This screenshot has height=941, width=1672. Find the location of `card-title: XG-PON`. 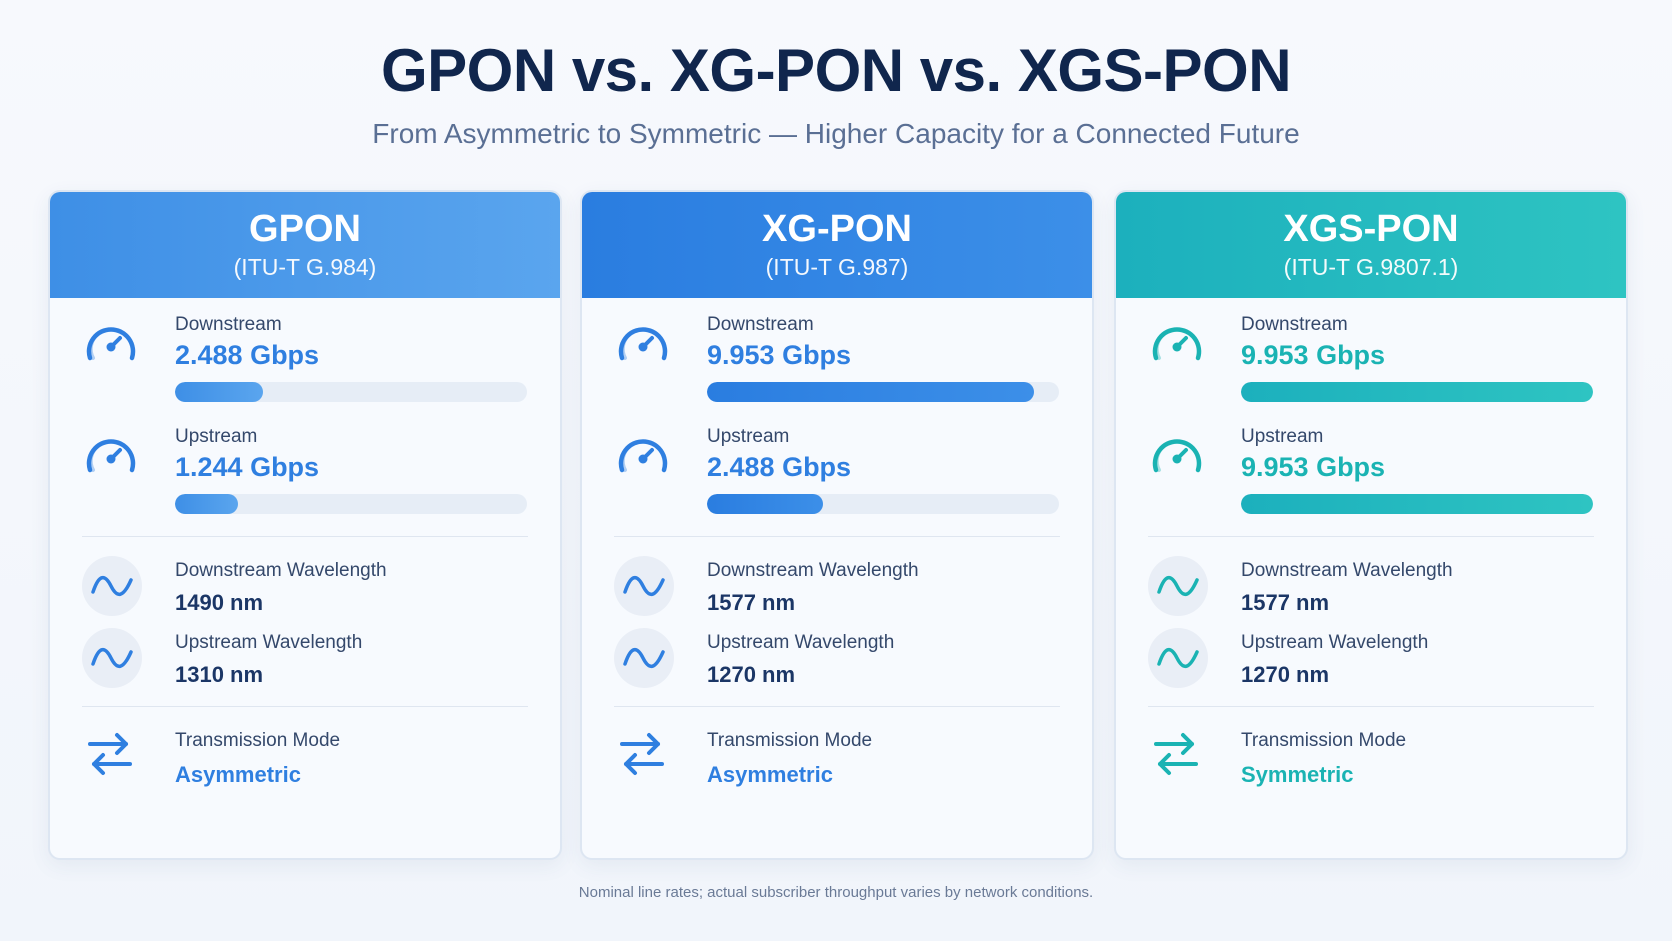

card-title: XG-PON is located at coordinates (837, 229).